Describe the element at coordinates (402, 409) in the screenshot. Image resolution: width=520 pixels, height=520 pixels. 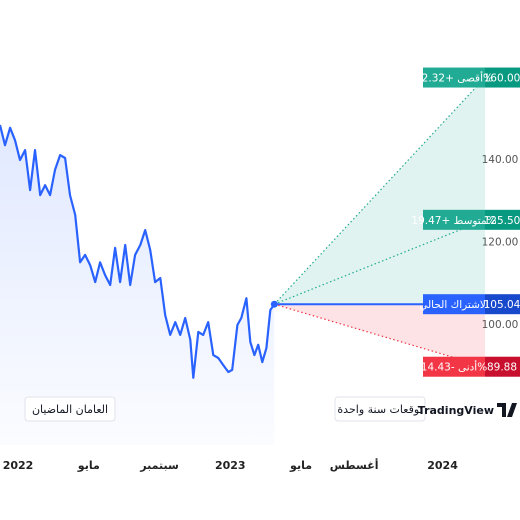
I see `logo-mask` at that location.